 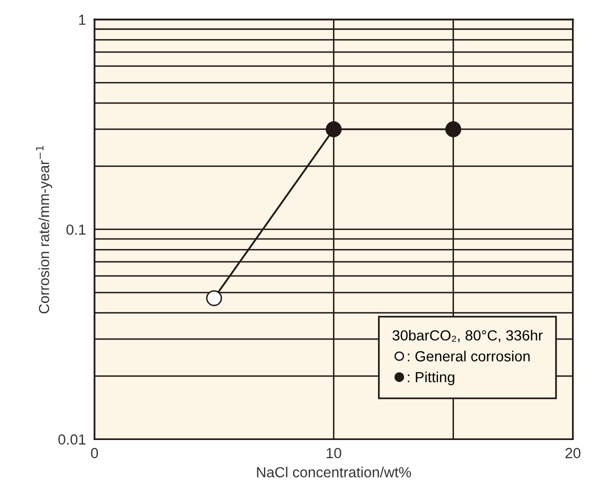 What do you see at coordinates (573, 453) in the screenshot?
I see `x-tick-label: 20` at bounding box center [573, 453].